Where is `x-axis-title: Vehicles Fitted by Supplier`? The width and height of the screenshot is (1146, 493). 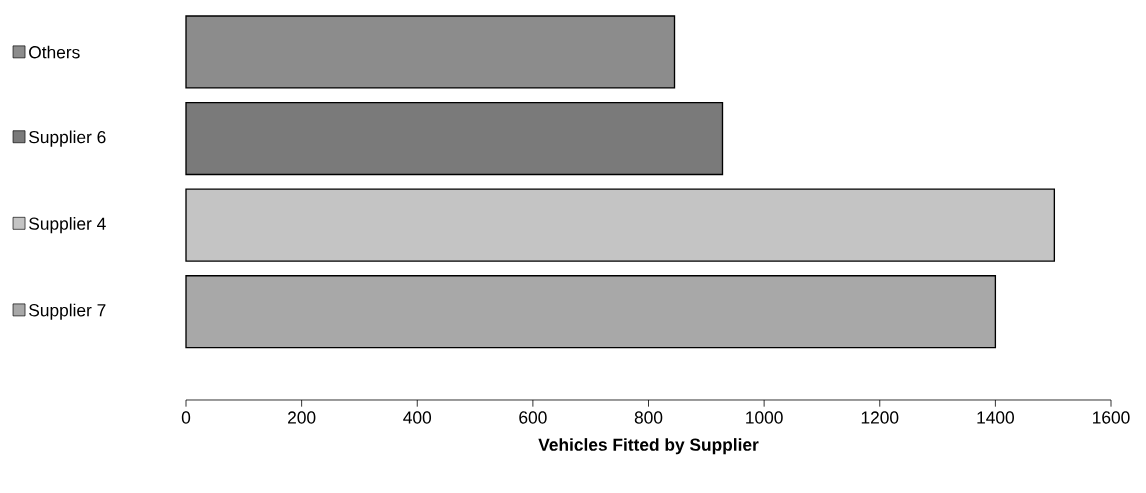 x-axis-title: Vehicles Fitted by Supplier is located at coordinates (648, 446).